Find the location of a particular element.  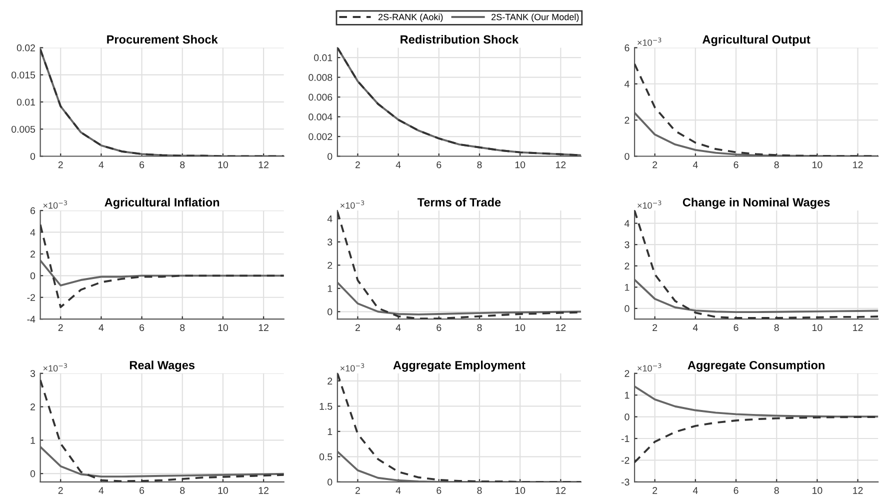

chart-title: Agricultural Inflation is located at coordinates (162, 203).